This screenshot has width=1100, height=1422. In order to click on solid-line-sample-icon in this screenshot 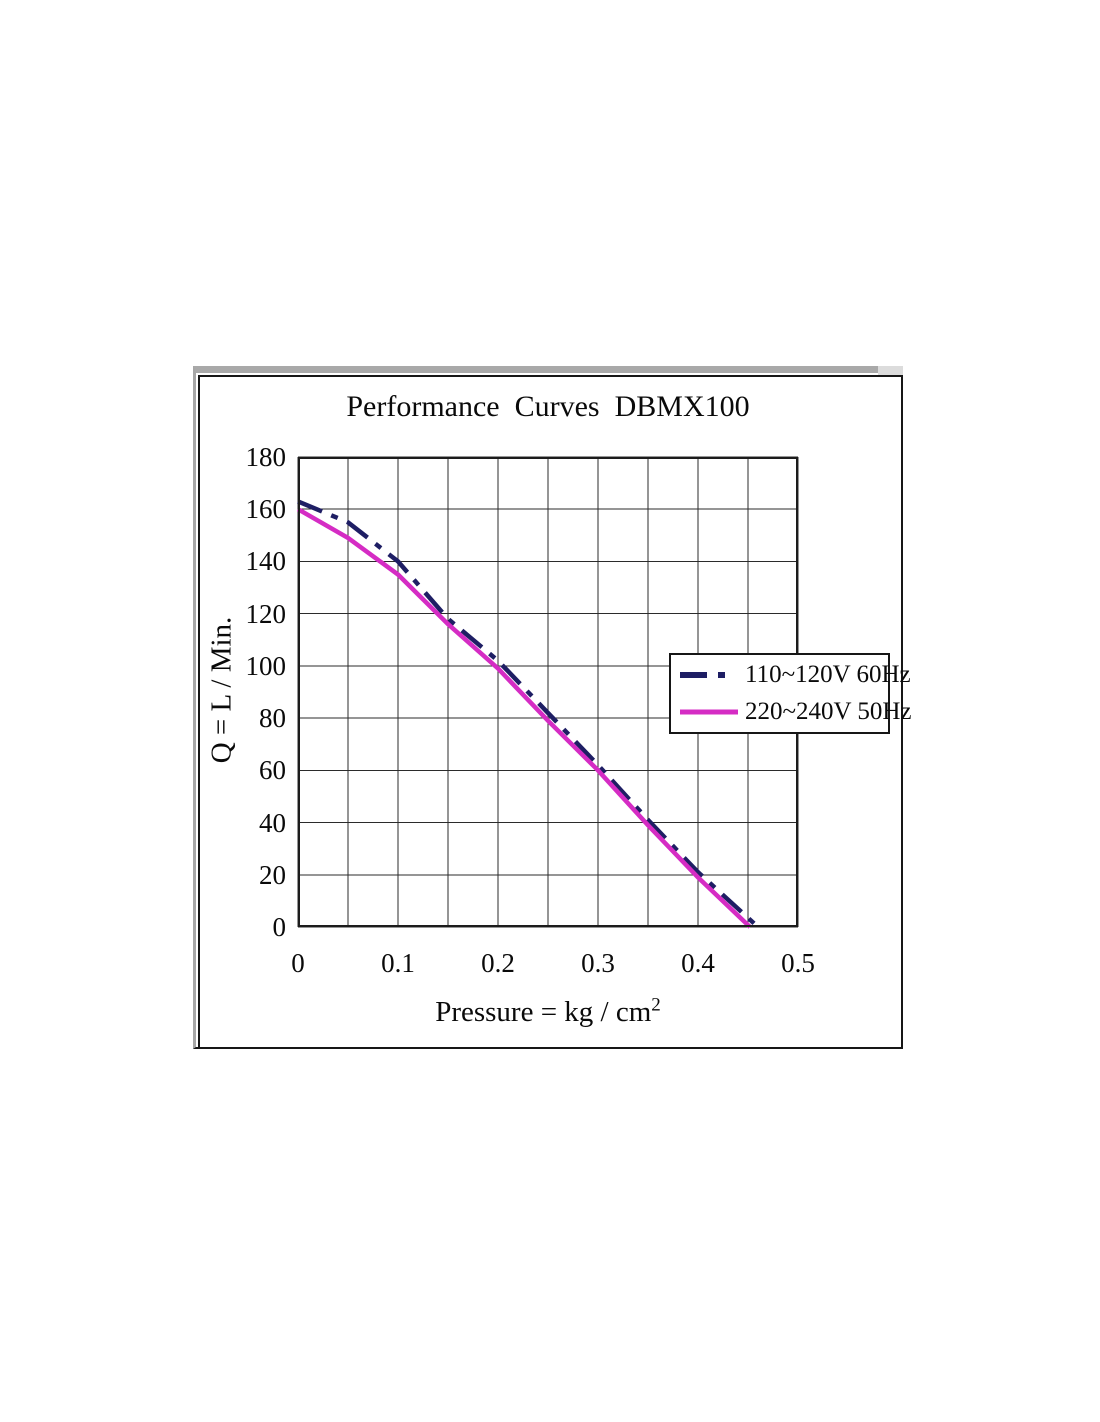, I will do `click(709, 712)`.